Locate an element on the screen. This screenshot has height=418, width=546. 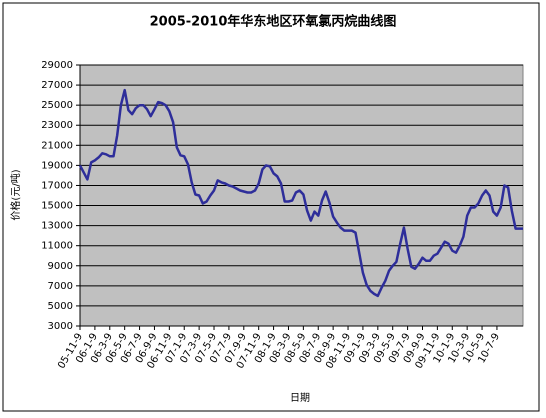
y-tick-label: 27000 is located at coordinates (57, 85).